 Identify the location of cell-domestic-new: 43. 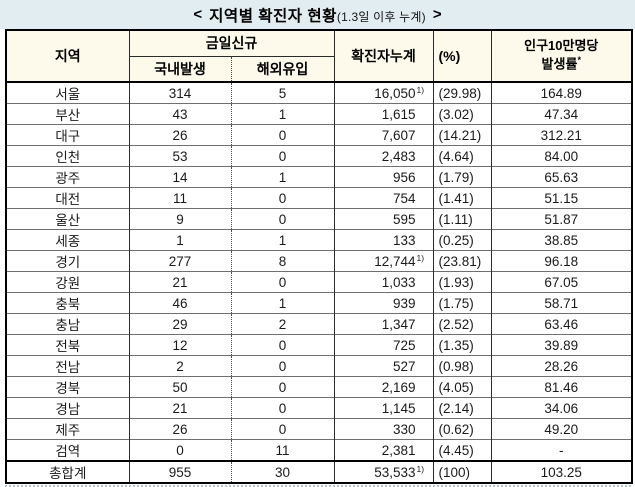
(180, 114).